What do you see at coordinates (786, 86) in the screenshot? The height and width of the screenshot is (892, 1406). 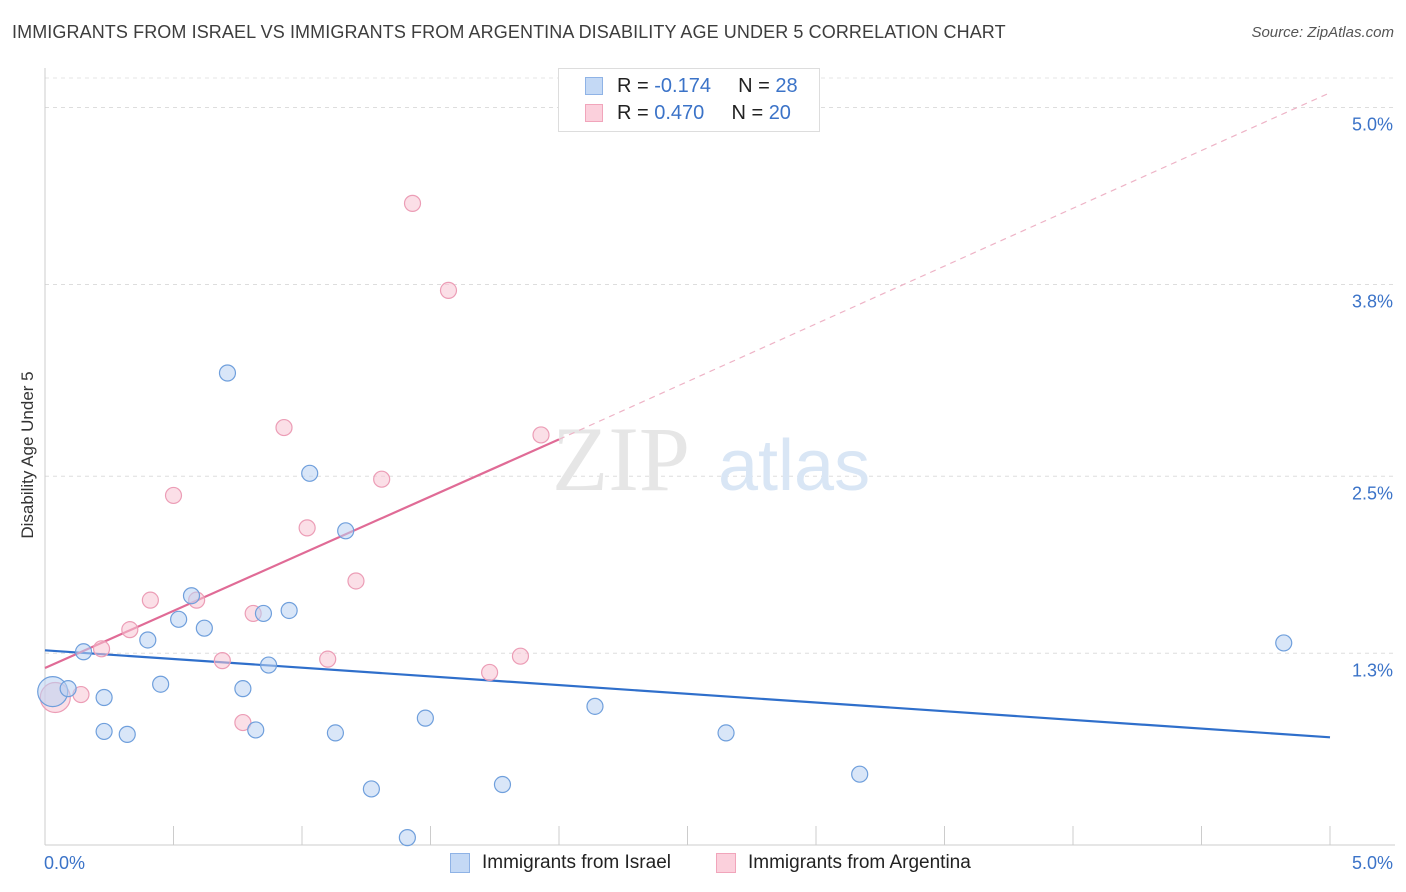 I see `legend-israel-n-value: 28` at bounding box center [786, 86].